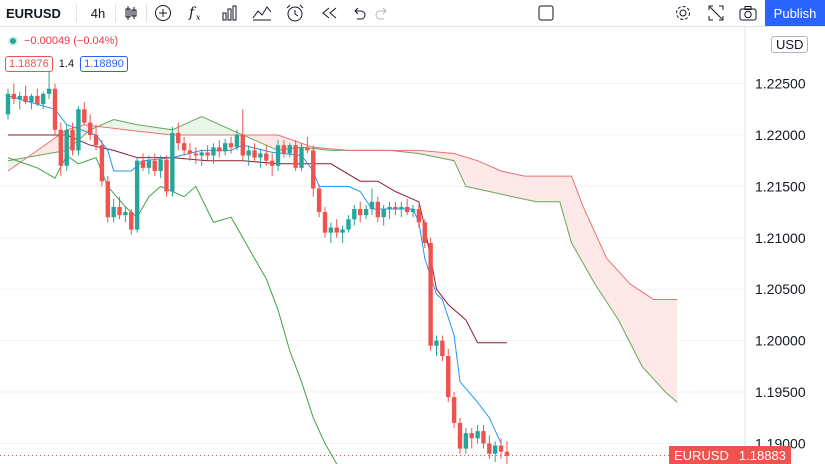  Describe the element at coordinates (63, 41) in the screenshot. I see `series-legend: −0.00049 (−0.04%)` at that location.